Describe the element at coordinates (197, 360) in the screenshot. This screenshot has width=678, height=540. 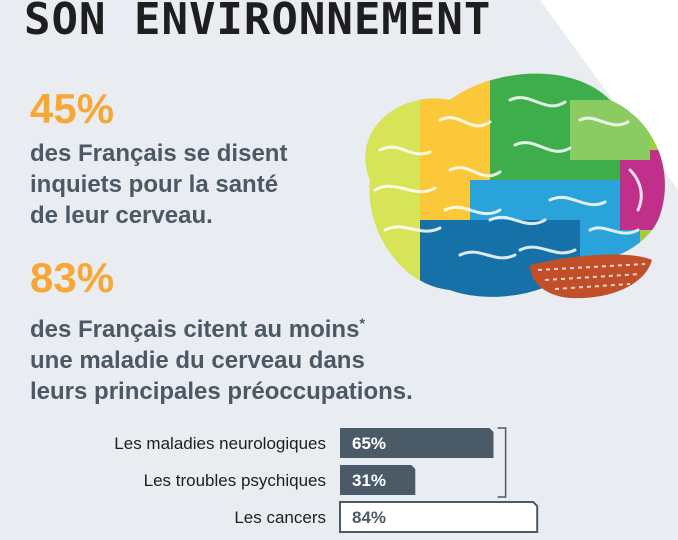
I see `stat-83-line: une maladie du cerveau dans` at that location.